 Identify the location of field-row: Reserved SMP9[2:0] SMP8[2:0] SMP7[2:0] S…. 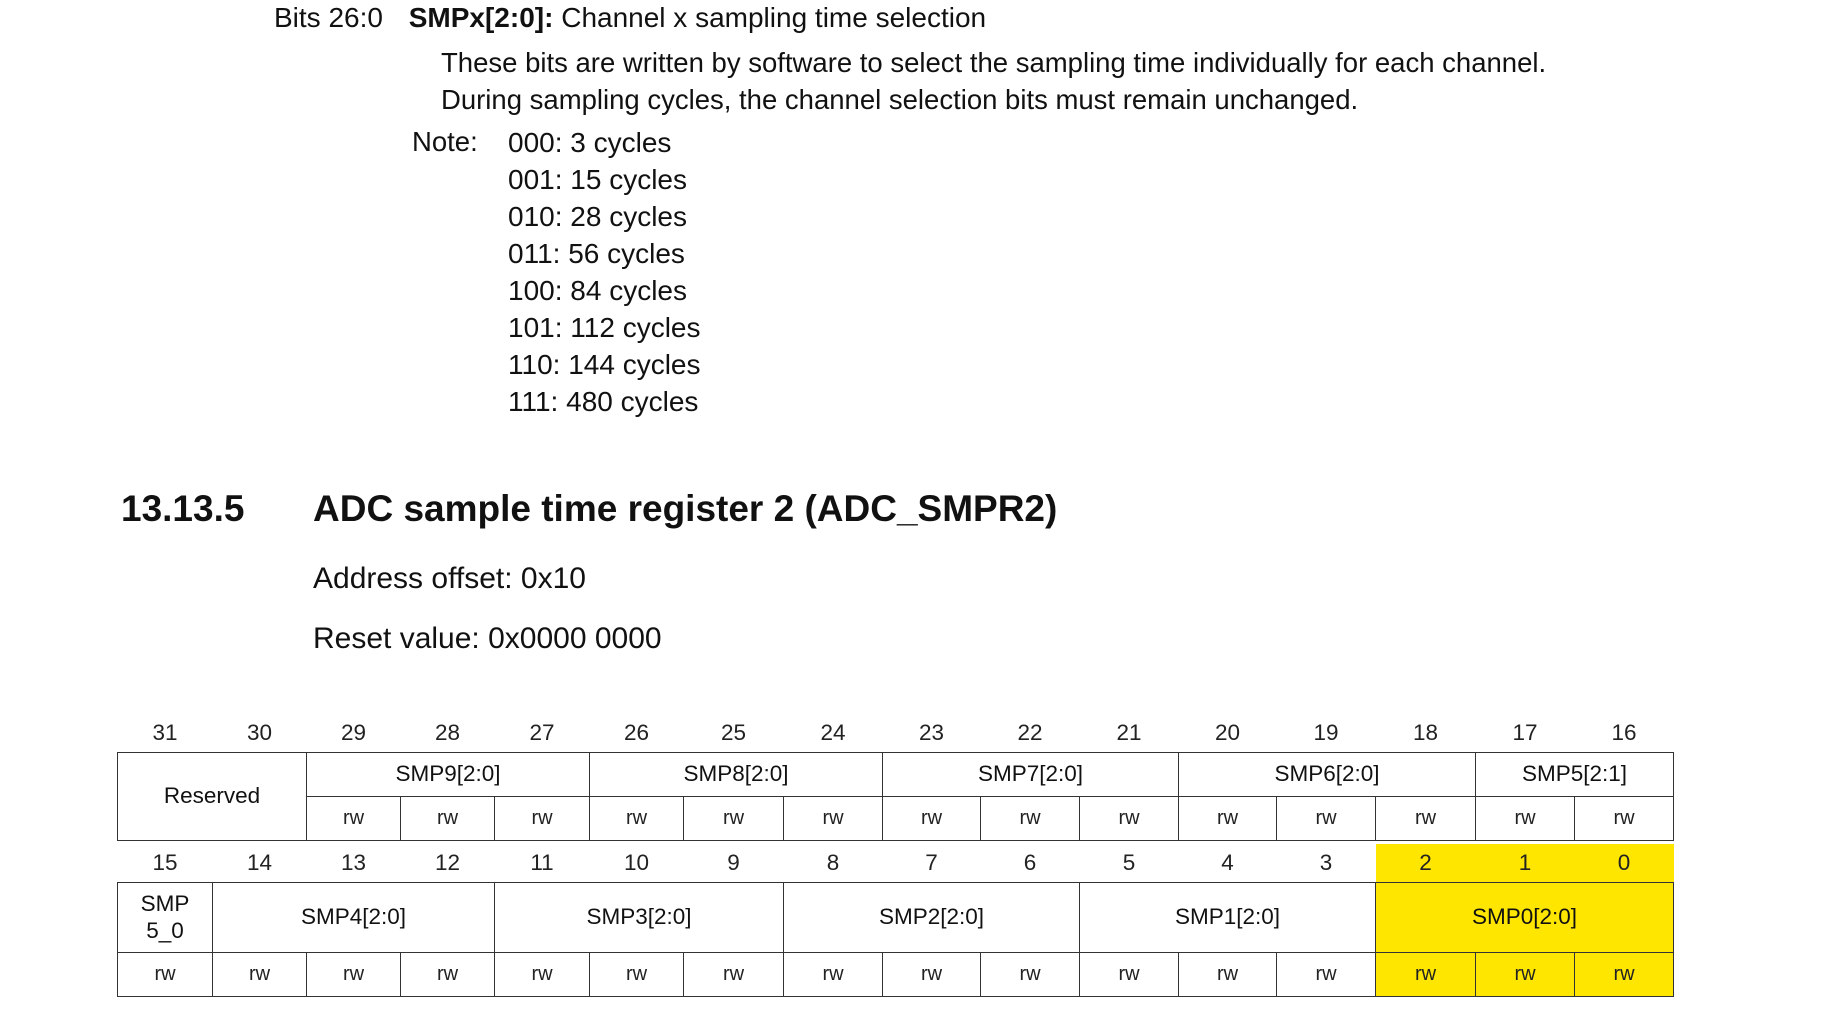
(895, 796).